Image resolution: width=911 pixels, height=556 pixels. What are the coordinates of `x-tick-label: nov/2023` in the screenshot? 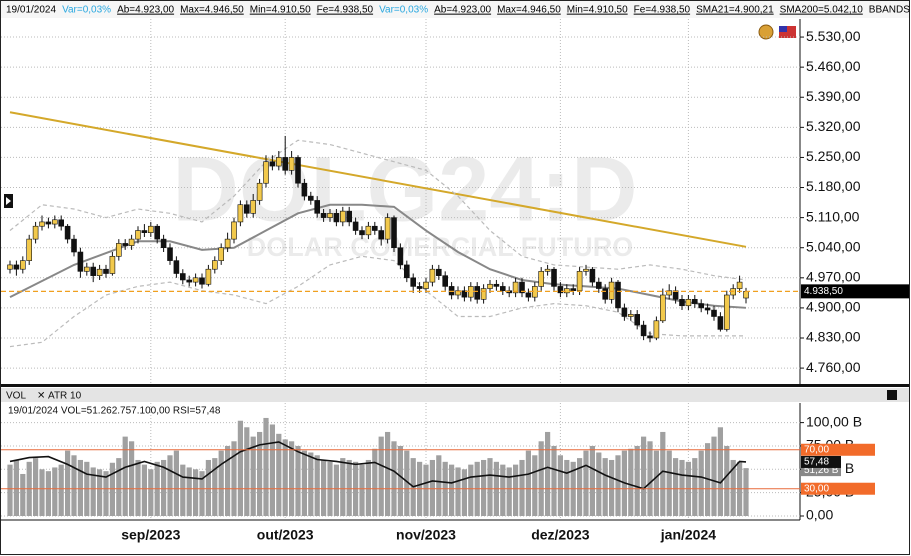 It's located at (426, 535).